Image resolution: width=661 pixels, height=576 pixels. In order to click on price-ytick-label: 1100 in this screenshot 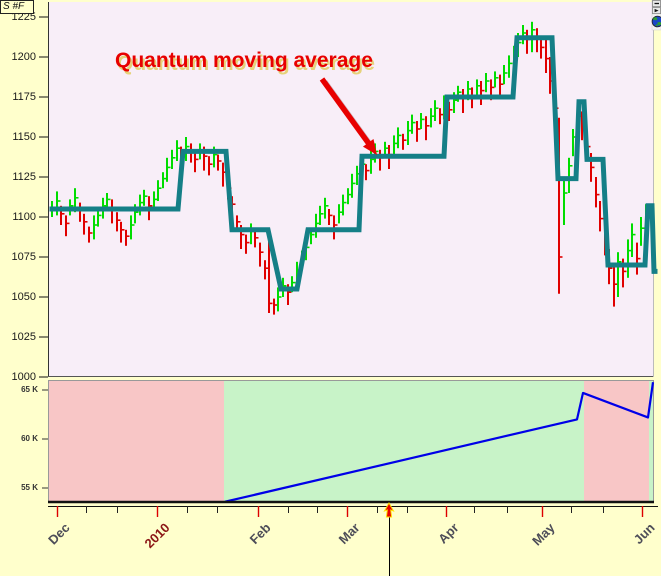, I will do `click(24, 216)`.